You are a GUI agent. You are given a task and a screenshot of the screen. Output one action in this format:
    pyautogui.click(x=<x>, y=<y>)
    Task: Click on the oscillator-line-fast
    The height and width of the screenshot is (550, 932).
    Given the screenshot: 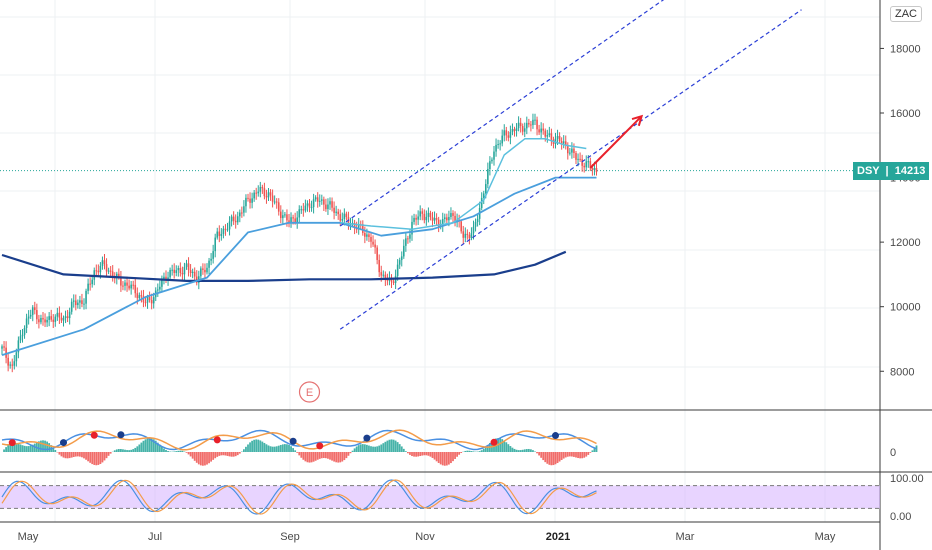 What is the action you would take?
    pyautogui.click(x=299, y=440)
    